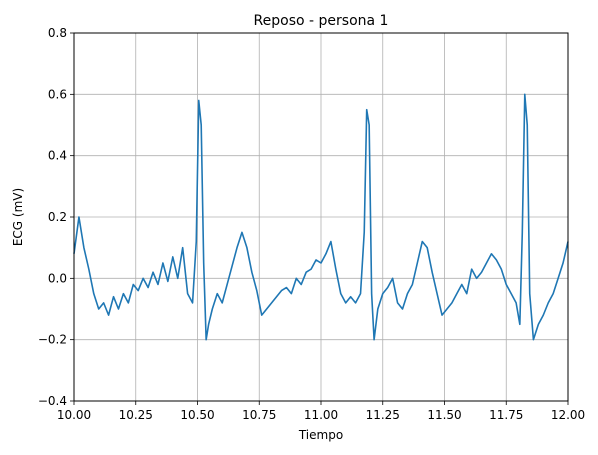 Image resolution: width=598 pixels, height=455 pixels. What do you see at coordinates (57, 94) in the screenshot?
I see `y-tick-label: 0.6` at bounding box center [57, 94].